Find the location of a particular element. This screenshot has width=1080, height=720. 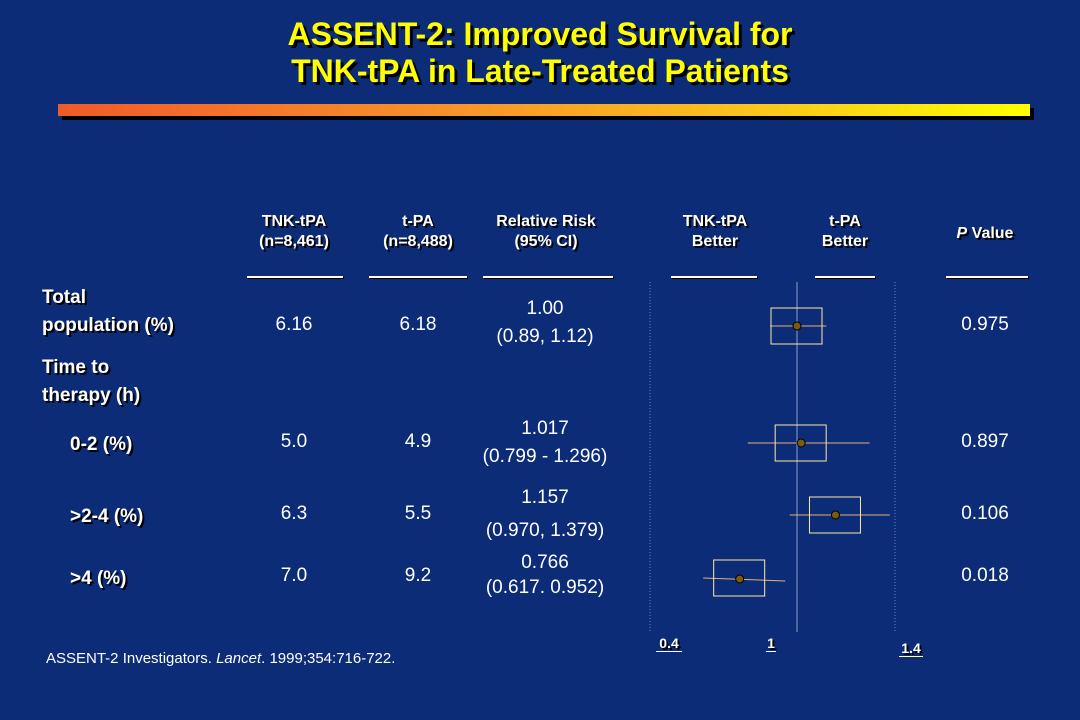

row-label-gt-4: >4 (%) is located at coordinates (98, 578).